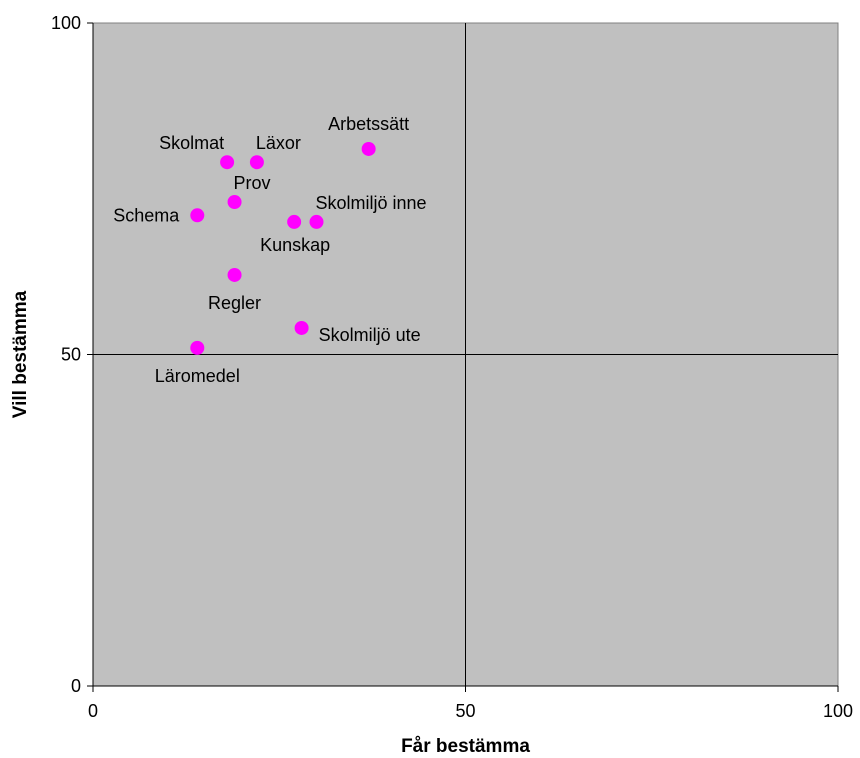  I want to click on x-tick-label: 100, so click(838, 711).